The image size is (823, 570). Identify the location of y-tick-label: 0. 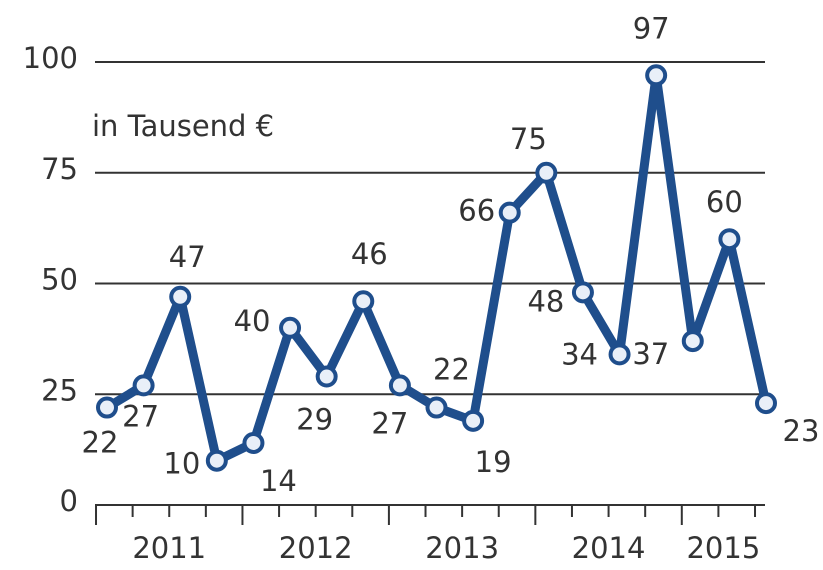
(69, 501).